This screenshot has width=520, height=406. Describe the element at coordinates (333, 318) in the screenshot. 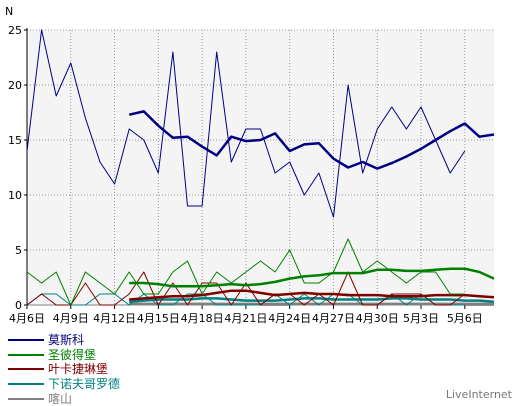

I see `x-tick-label: 4月27日` at that location.